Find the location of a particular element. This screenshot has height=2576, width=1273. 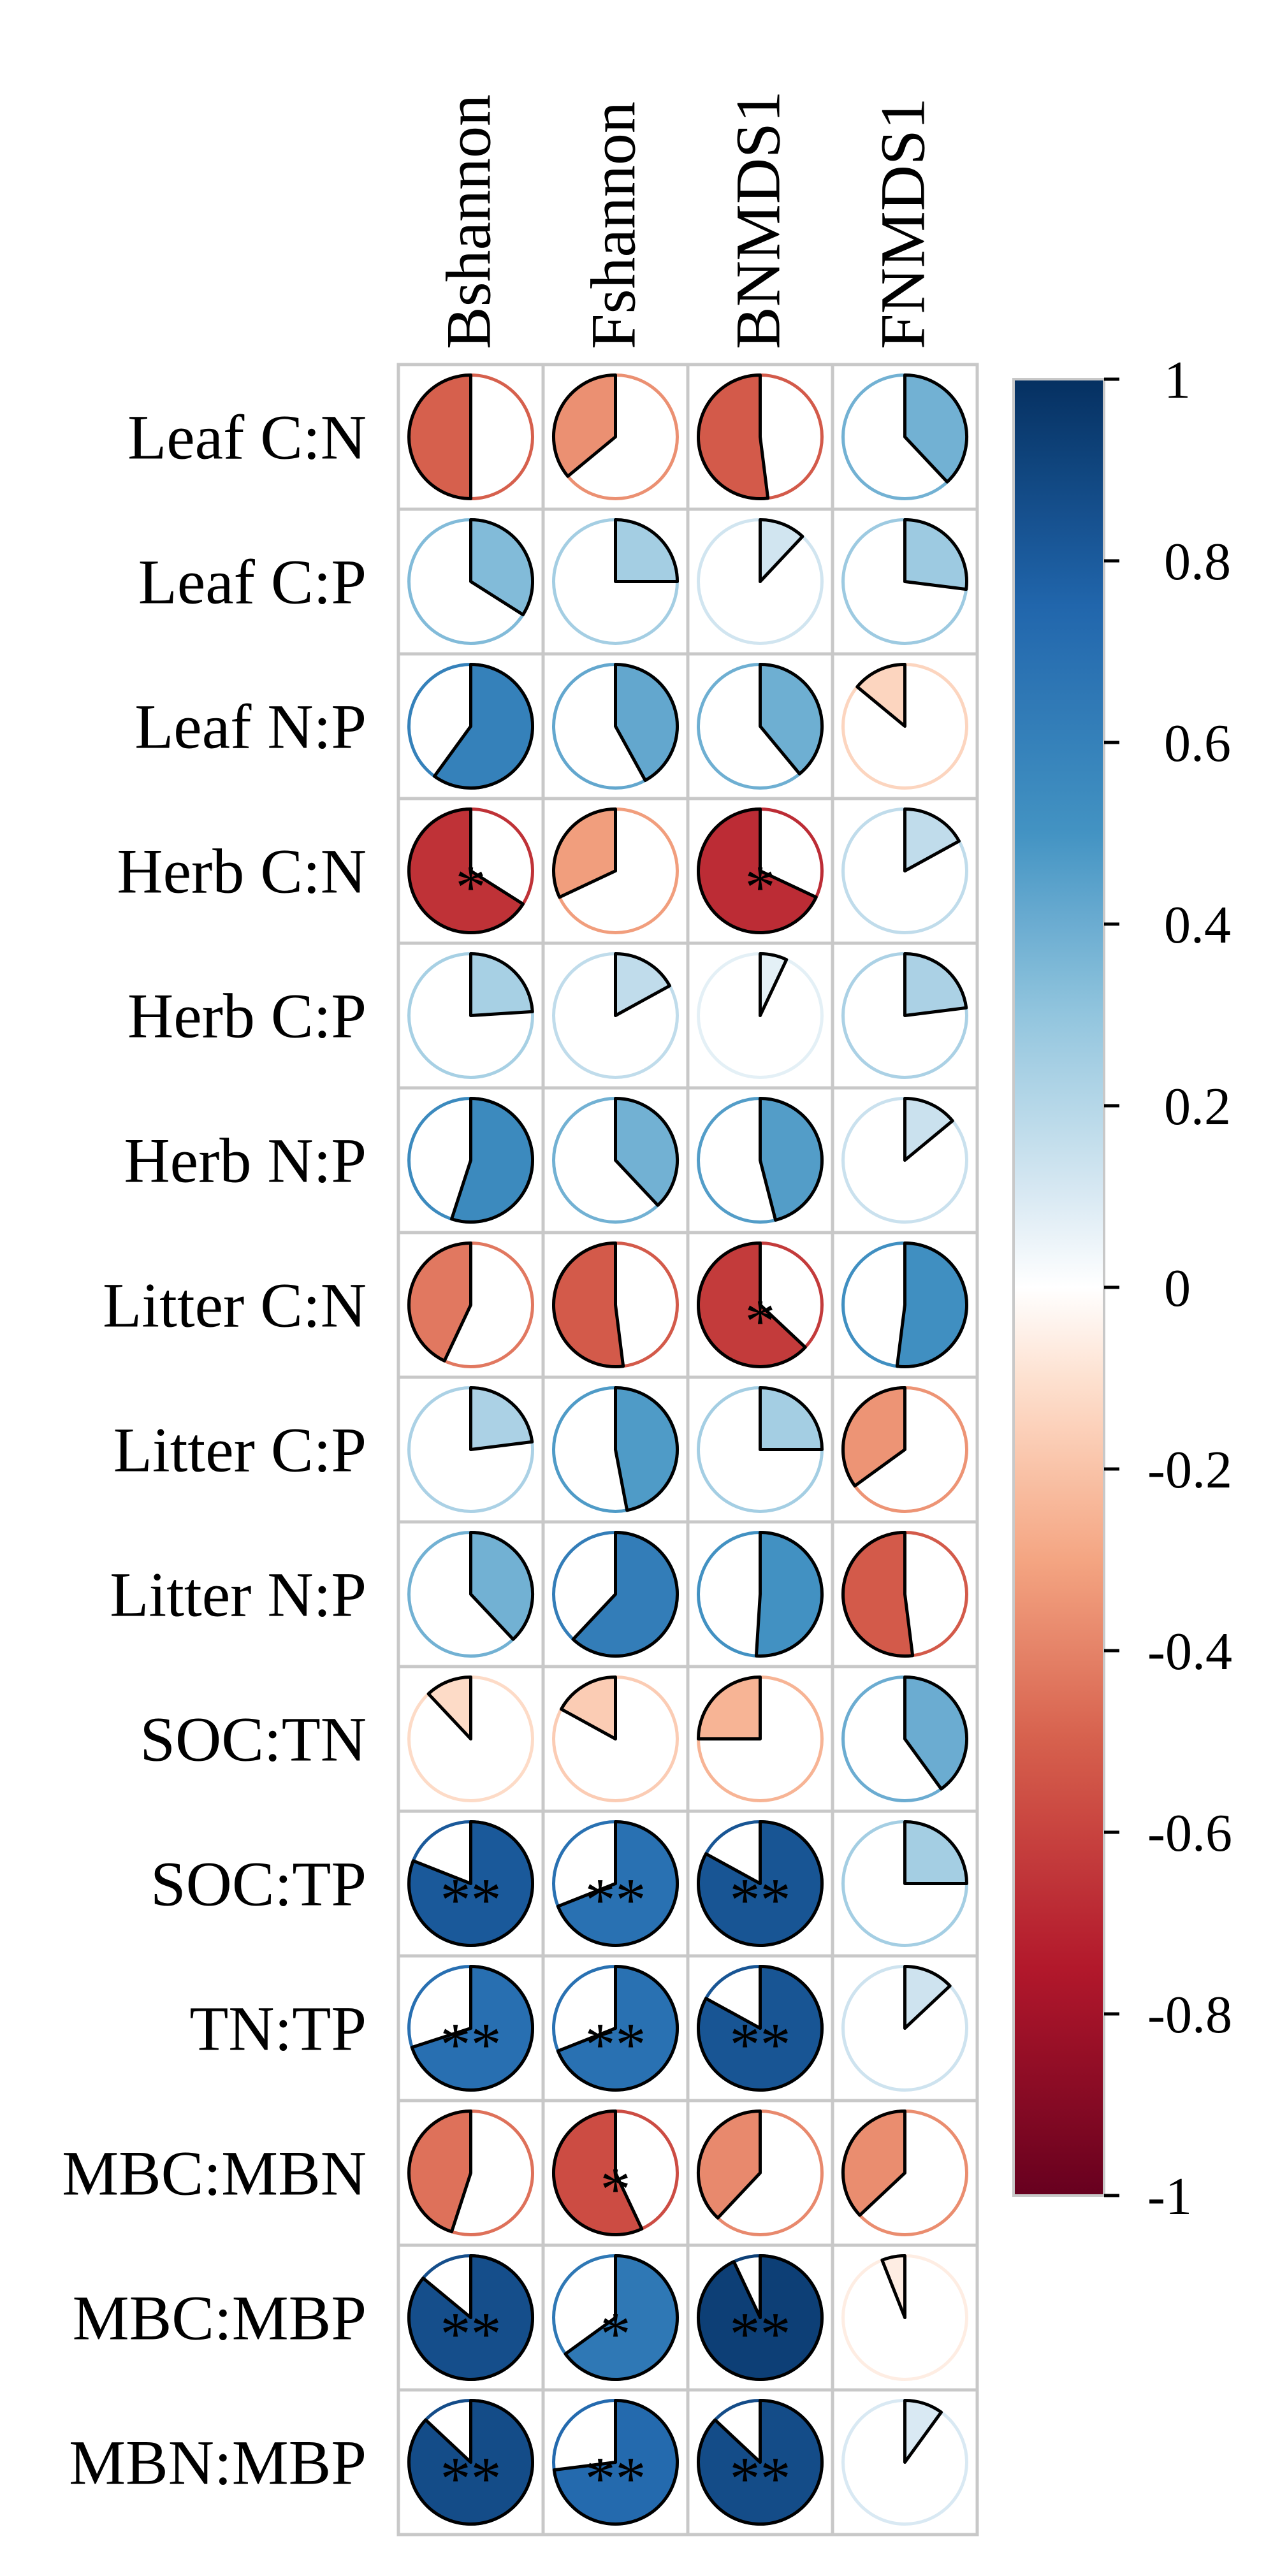

colorbar-tick-label: 0 is located at coordinates (1177, 1288).